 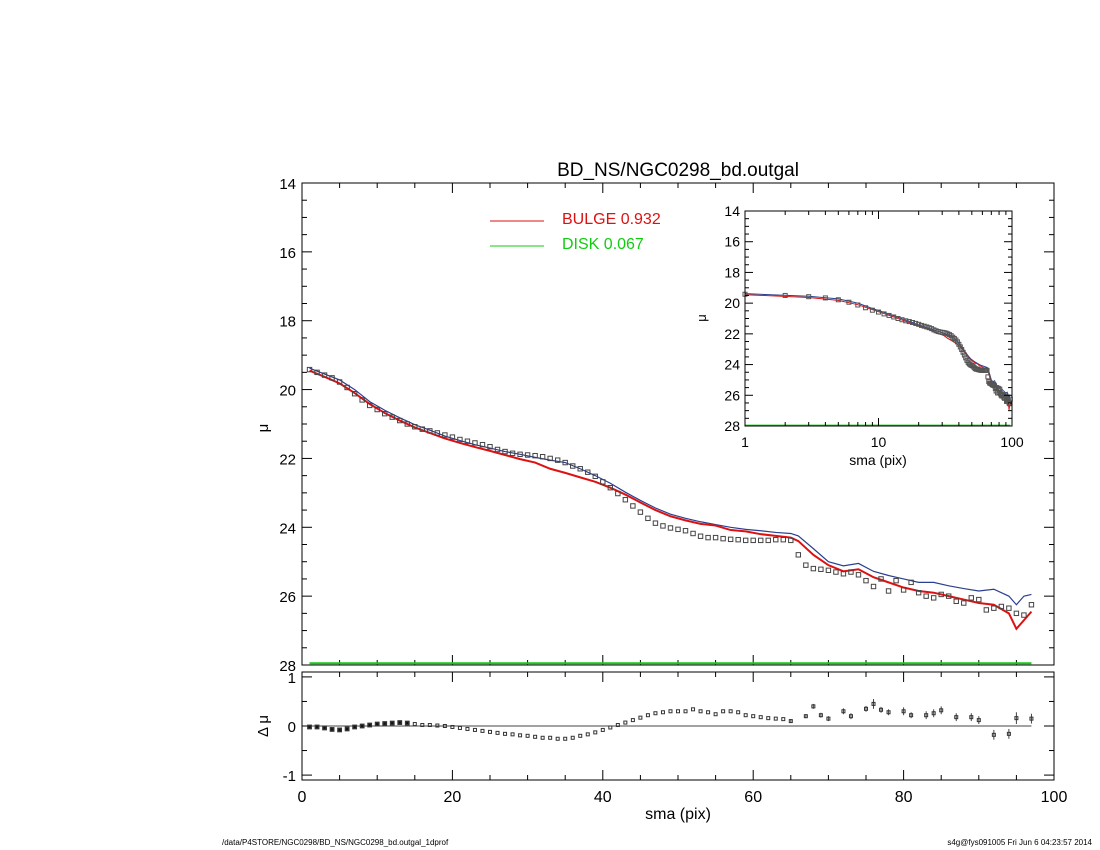 I want to click on residual-x-tick-label: 100, so click(x=1054, y=797).